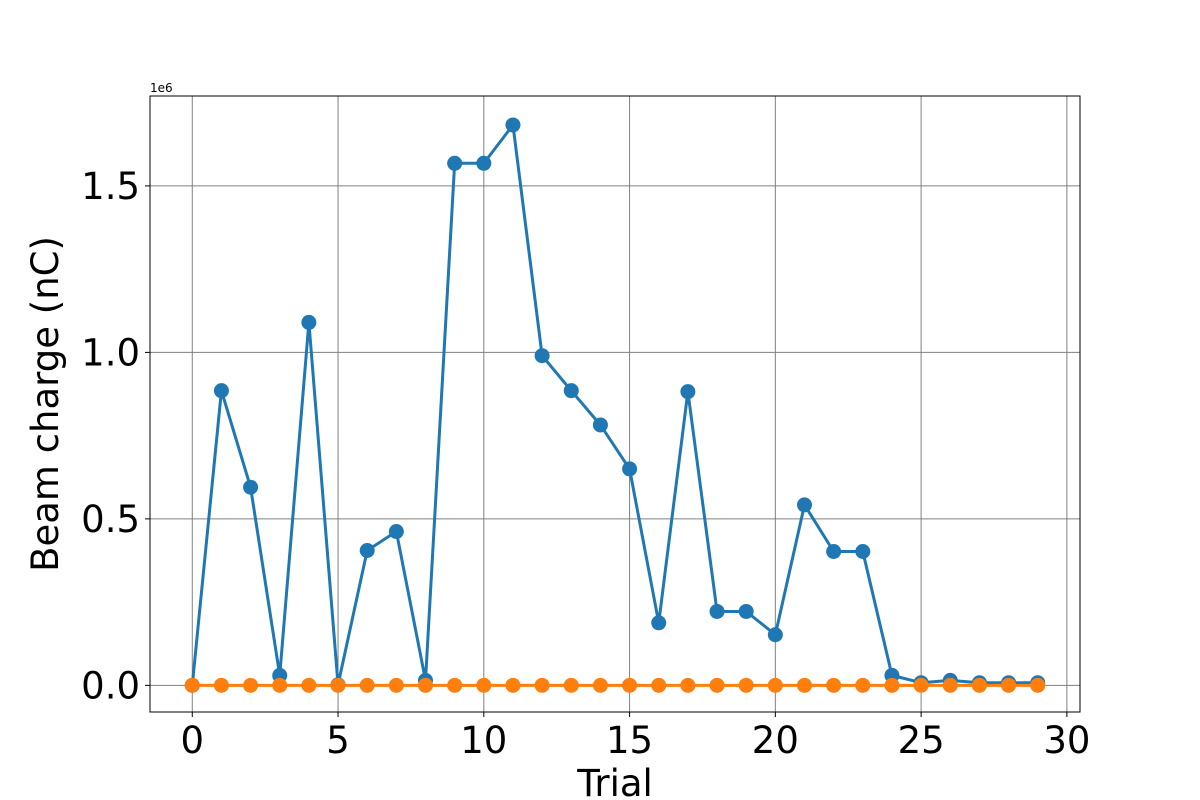 This screenshot has width=1200, height=800. What do you see at coordinates (192, 740) in the screenshot?
I see `x-tick-label: 0` at bounding box center [192, 740].